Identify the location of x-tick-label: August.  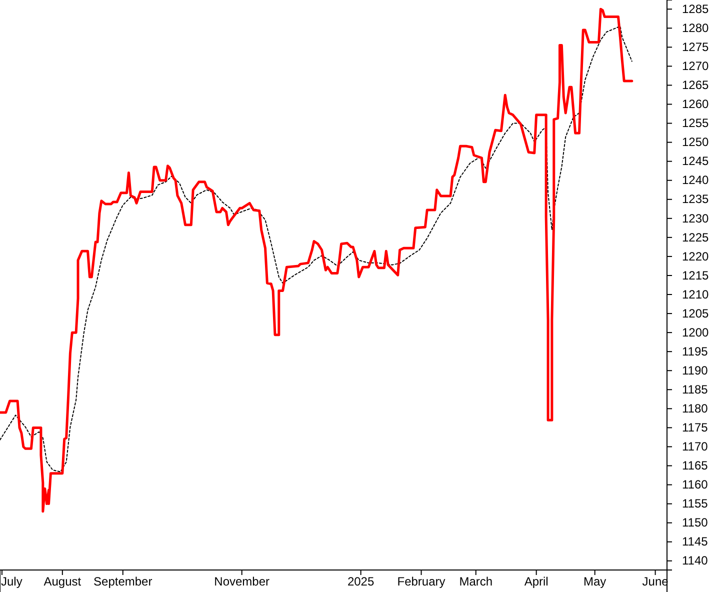
(63, 581).